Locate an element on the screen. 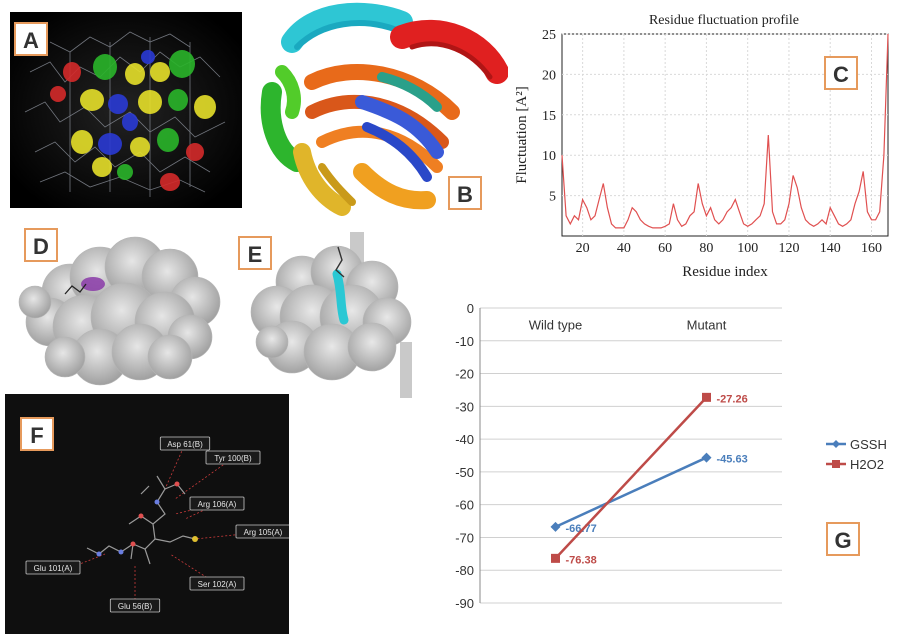 The width and height of the screenshot is (911, 641). panel-c-label: C is located at coordinates (841, 73).